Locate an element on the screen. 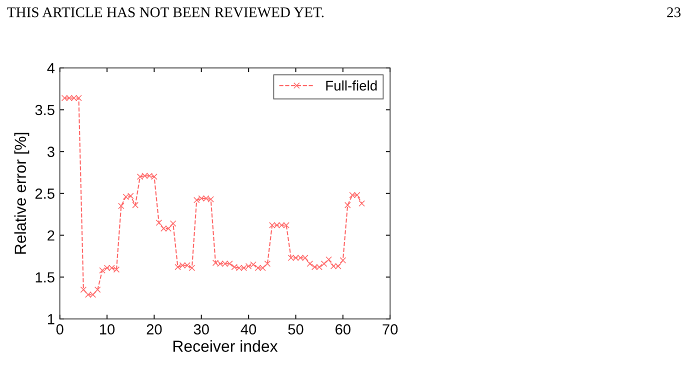  y-tick-label: 1 is located at coordinates (51, 319).